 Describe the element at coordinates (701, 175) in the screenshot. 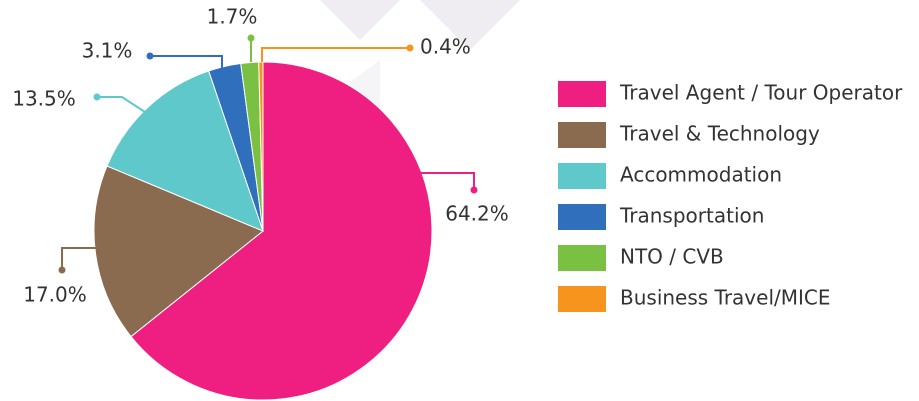

I see `legend-label: Accommodation` at that location.